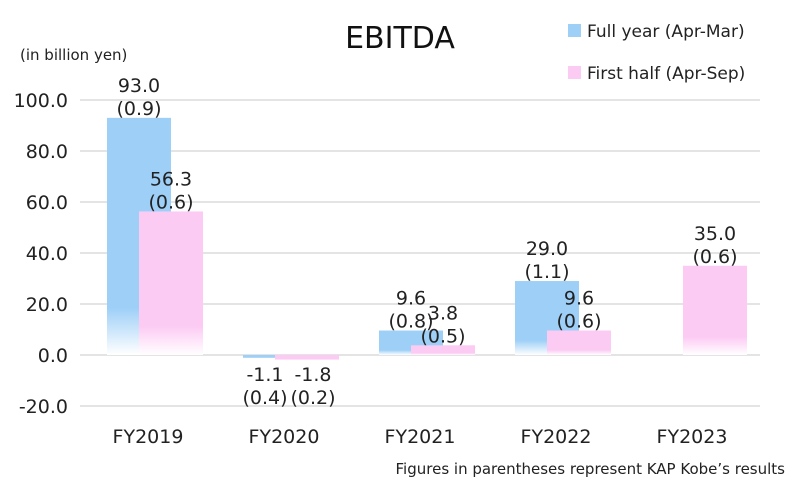  Describe the element at coordinates (284, 437) in the screenshot. I see `x-category-label: FY2020` at that location.